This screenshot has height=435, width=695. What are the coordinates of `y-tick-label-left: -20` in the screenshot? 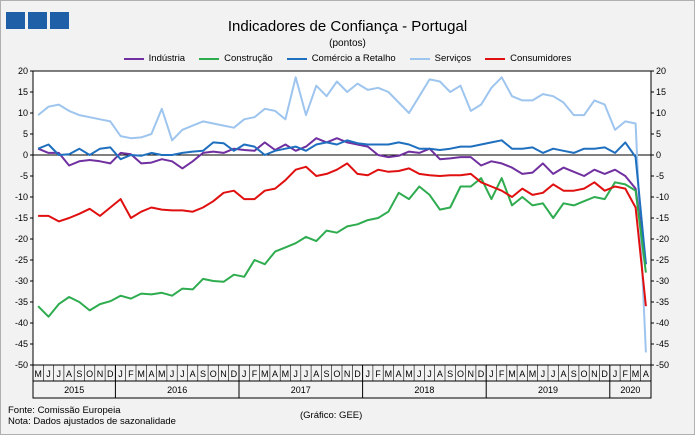 It's located at (21, 239).